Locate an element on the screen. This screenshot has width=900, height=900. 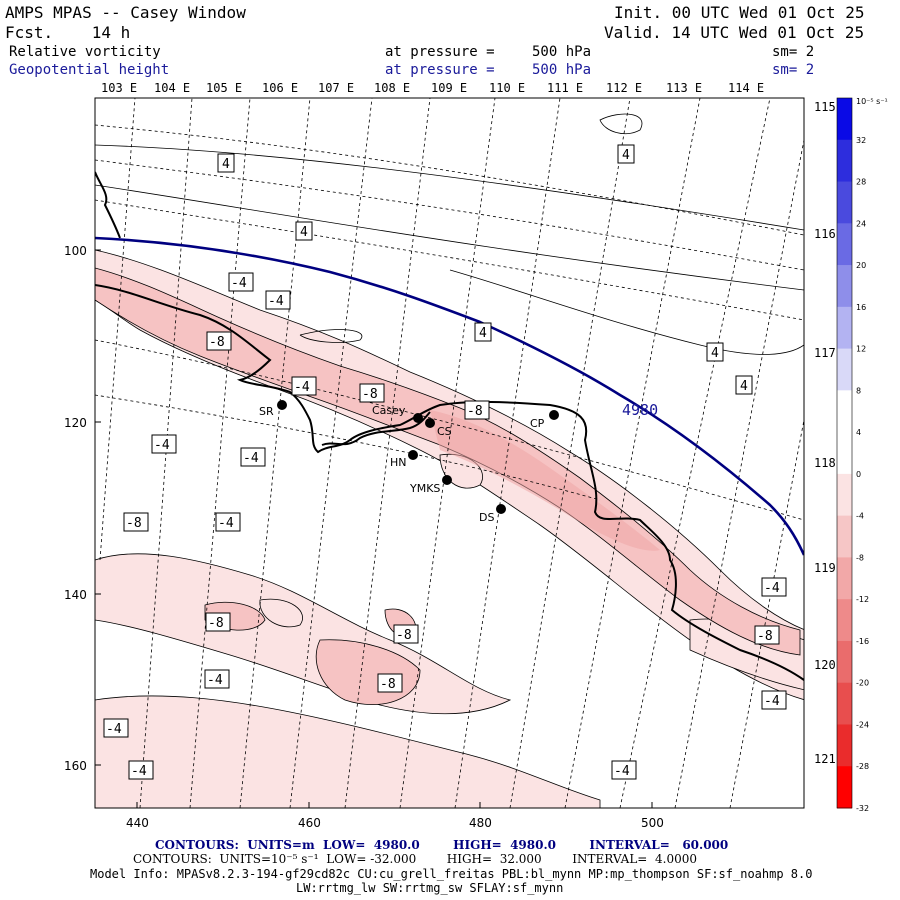
svg-text: 113 E is located at coordinates (684, 88).